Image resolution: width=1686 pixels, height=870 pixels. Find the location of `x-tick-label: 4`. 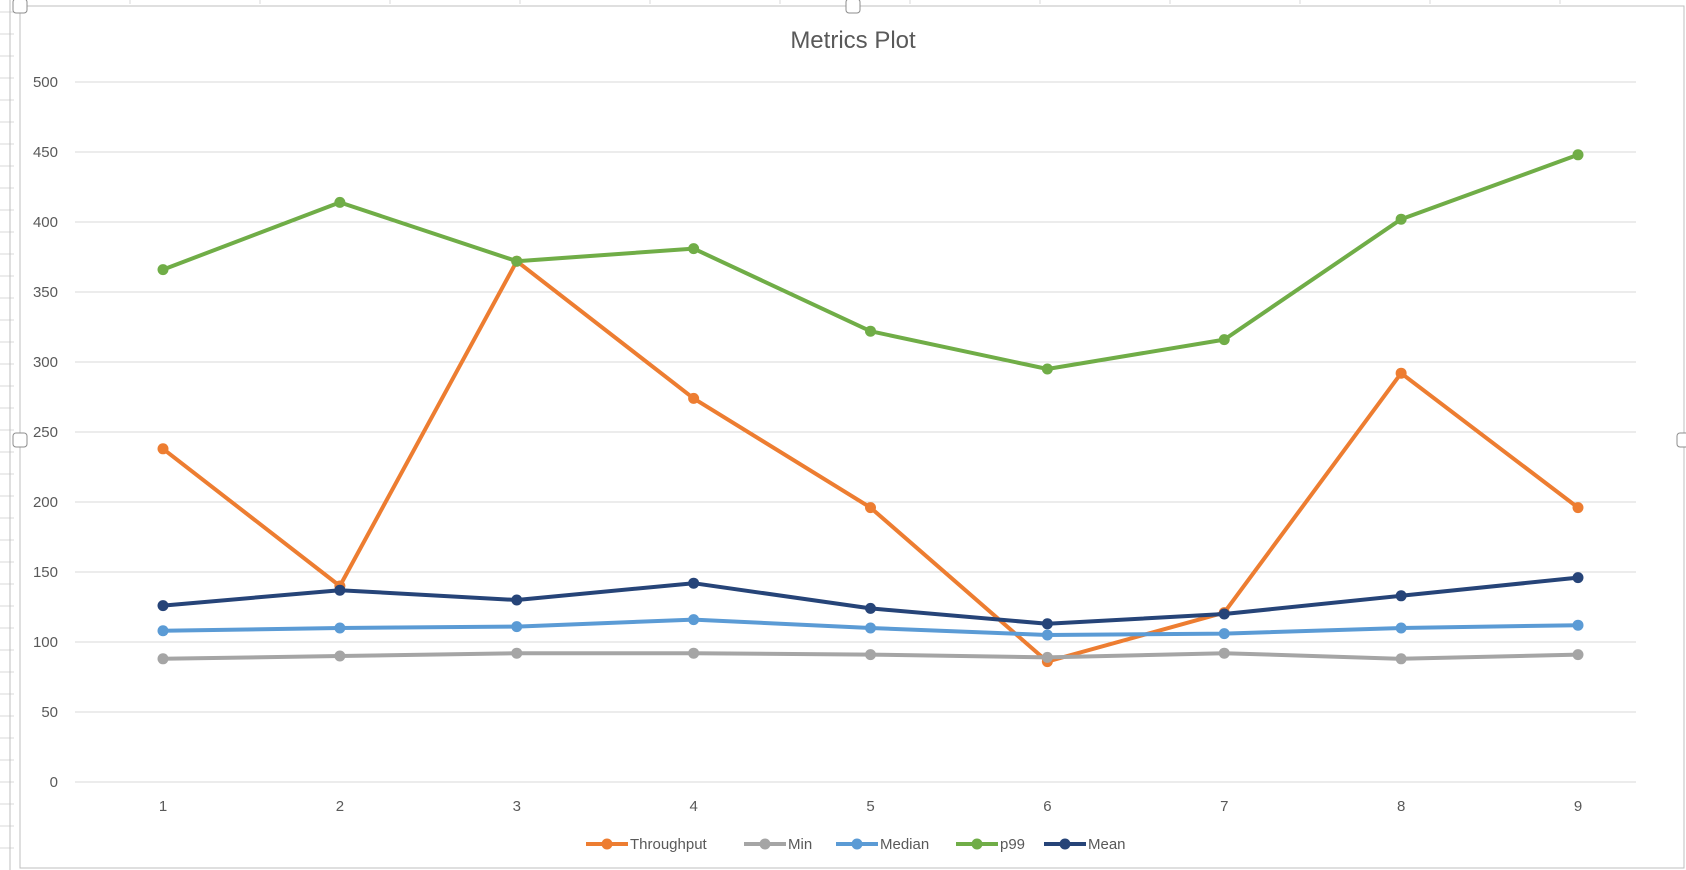

x-tick-label: 4 is located at coordinates (693, 806).